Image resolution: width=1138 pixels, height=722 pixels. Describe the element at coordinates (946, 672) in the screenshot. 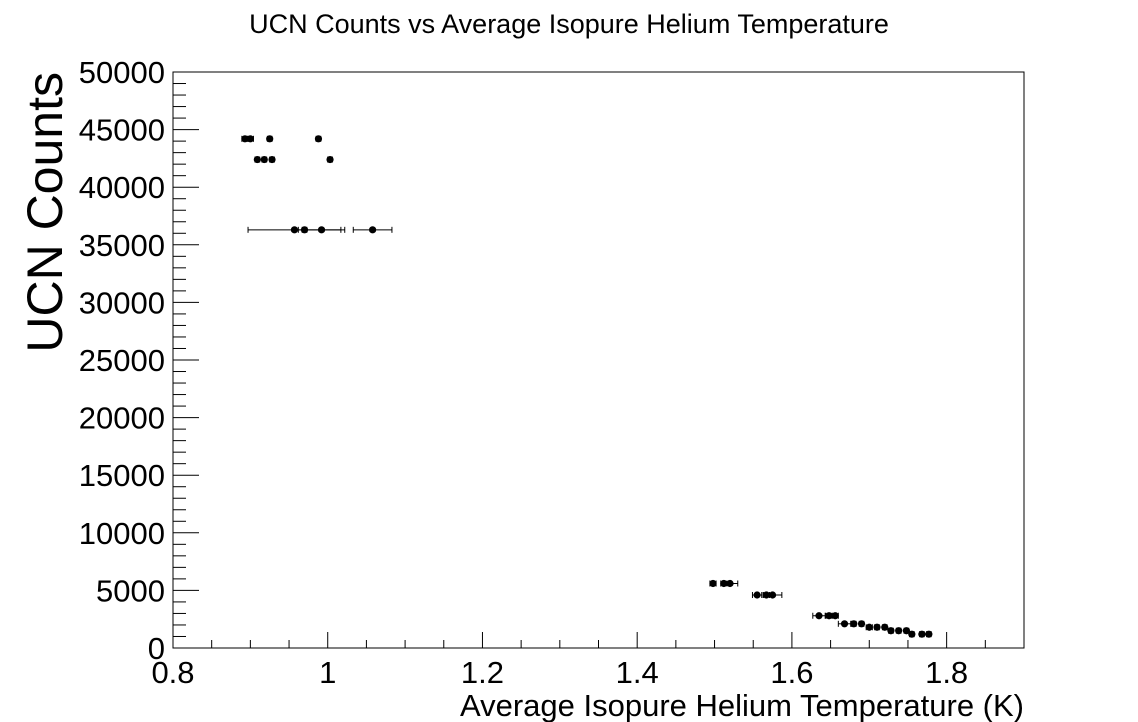

I see `x-tick-label: 1.8` at that location.